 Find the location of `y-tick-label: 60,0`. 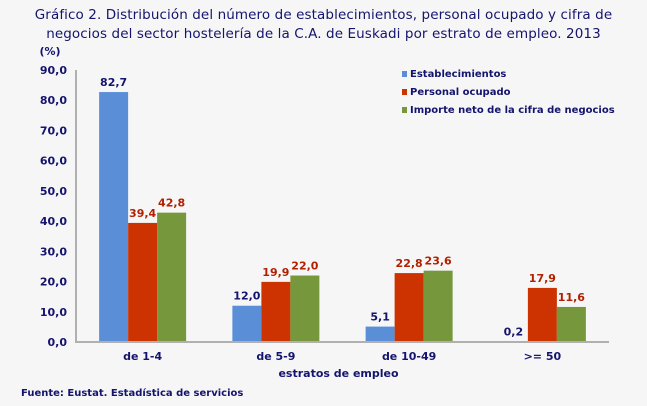

y-tick-label: 60,0 is located at coordinates (53, 161).